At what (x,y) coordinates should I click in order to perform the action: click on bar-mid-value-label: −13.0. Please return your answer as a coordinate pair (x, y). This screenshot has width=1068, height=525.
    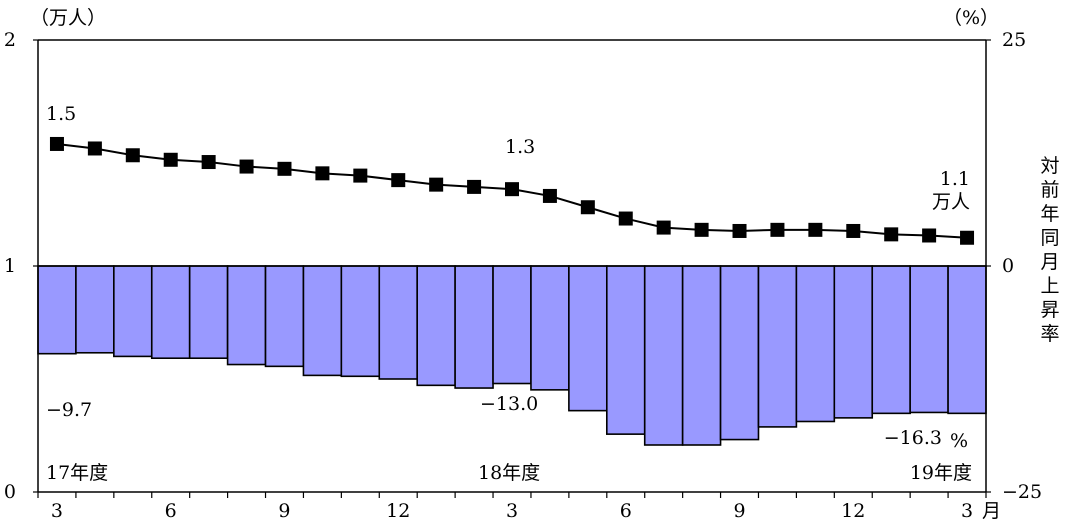
    Looking at the image, I should click on (509, 404).